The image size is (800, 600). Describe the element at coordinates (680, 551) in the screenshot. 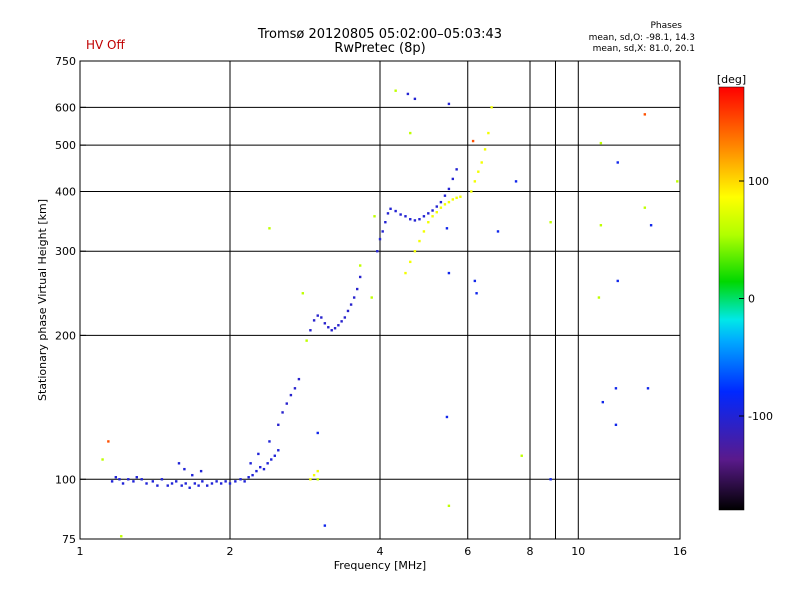

I see `x-tick-label: 16` at that location.